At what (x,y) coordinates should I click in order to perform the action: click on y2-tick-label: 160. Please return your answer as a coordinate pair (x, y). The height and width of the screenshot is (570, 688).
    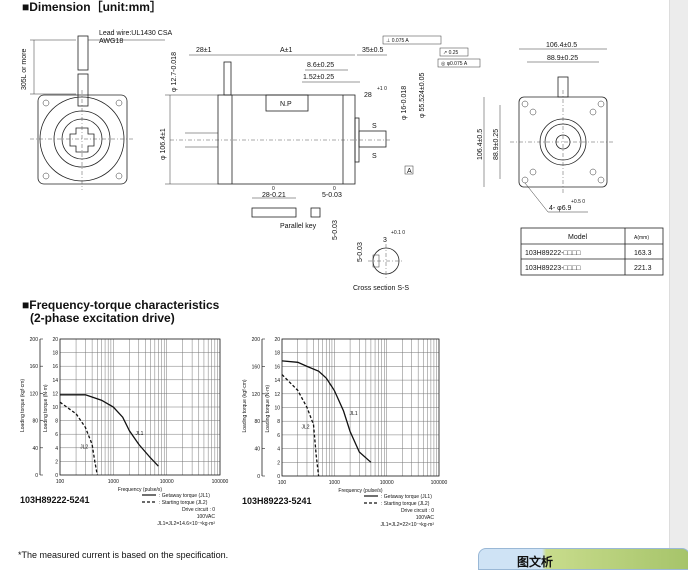
    Looking at the image, I should click on (256, 367).